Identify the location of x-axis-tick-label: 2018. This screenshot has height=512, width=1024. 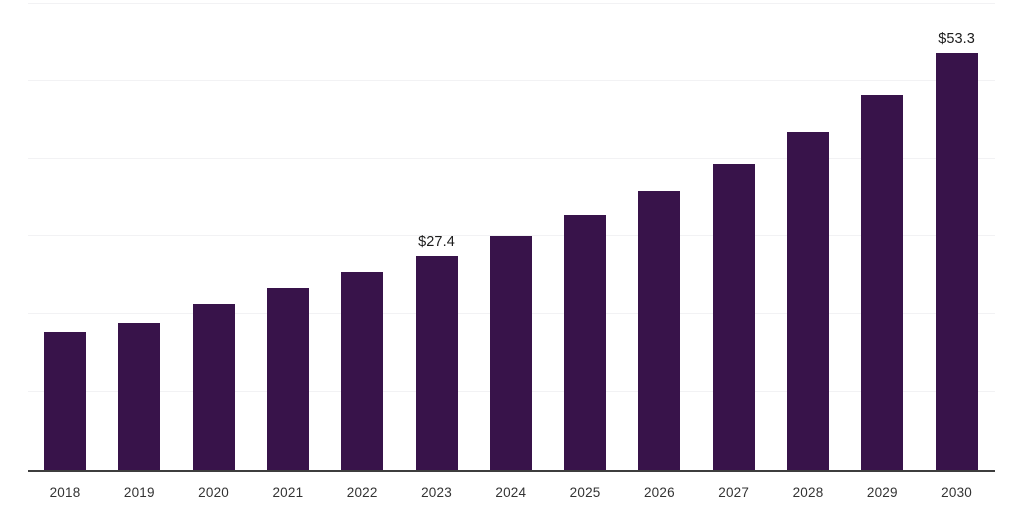
(65, 492).